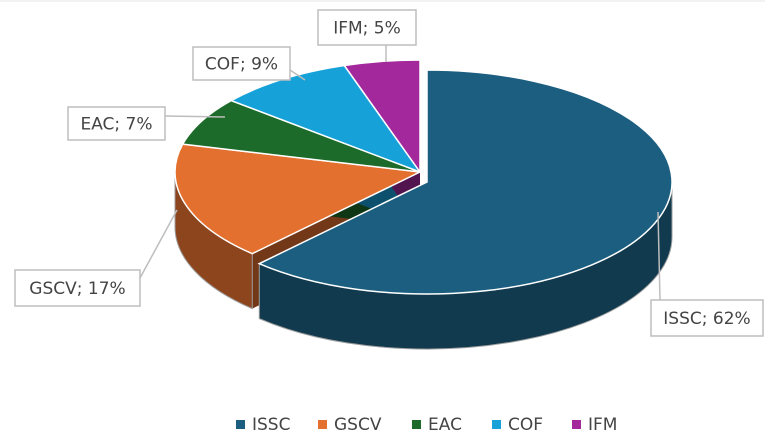 This screenshot has width=765, height=438. What do you see at coordinates (271, 425) in the screenshot?
I see `legend-label: ISSC` at bounding box center [271, 425].